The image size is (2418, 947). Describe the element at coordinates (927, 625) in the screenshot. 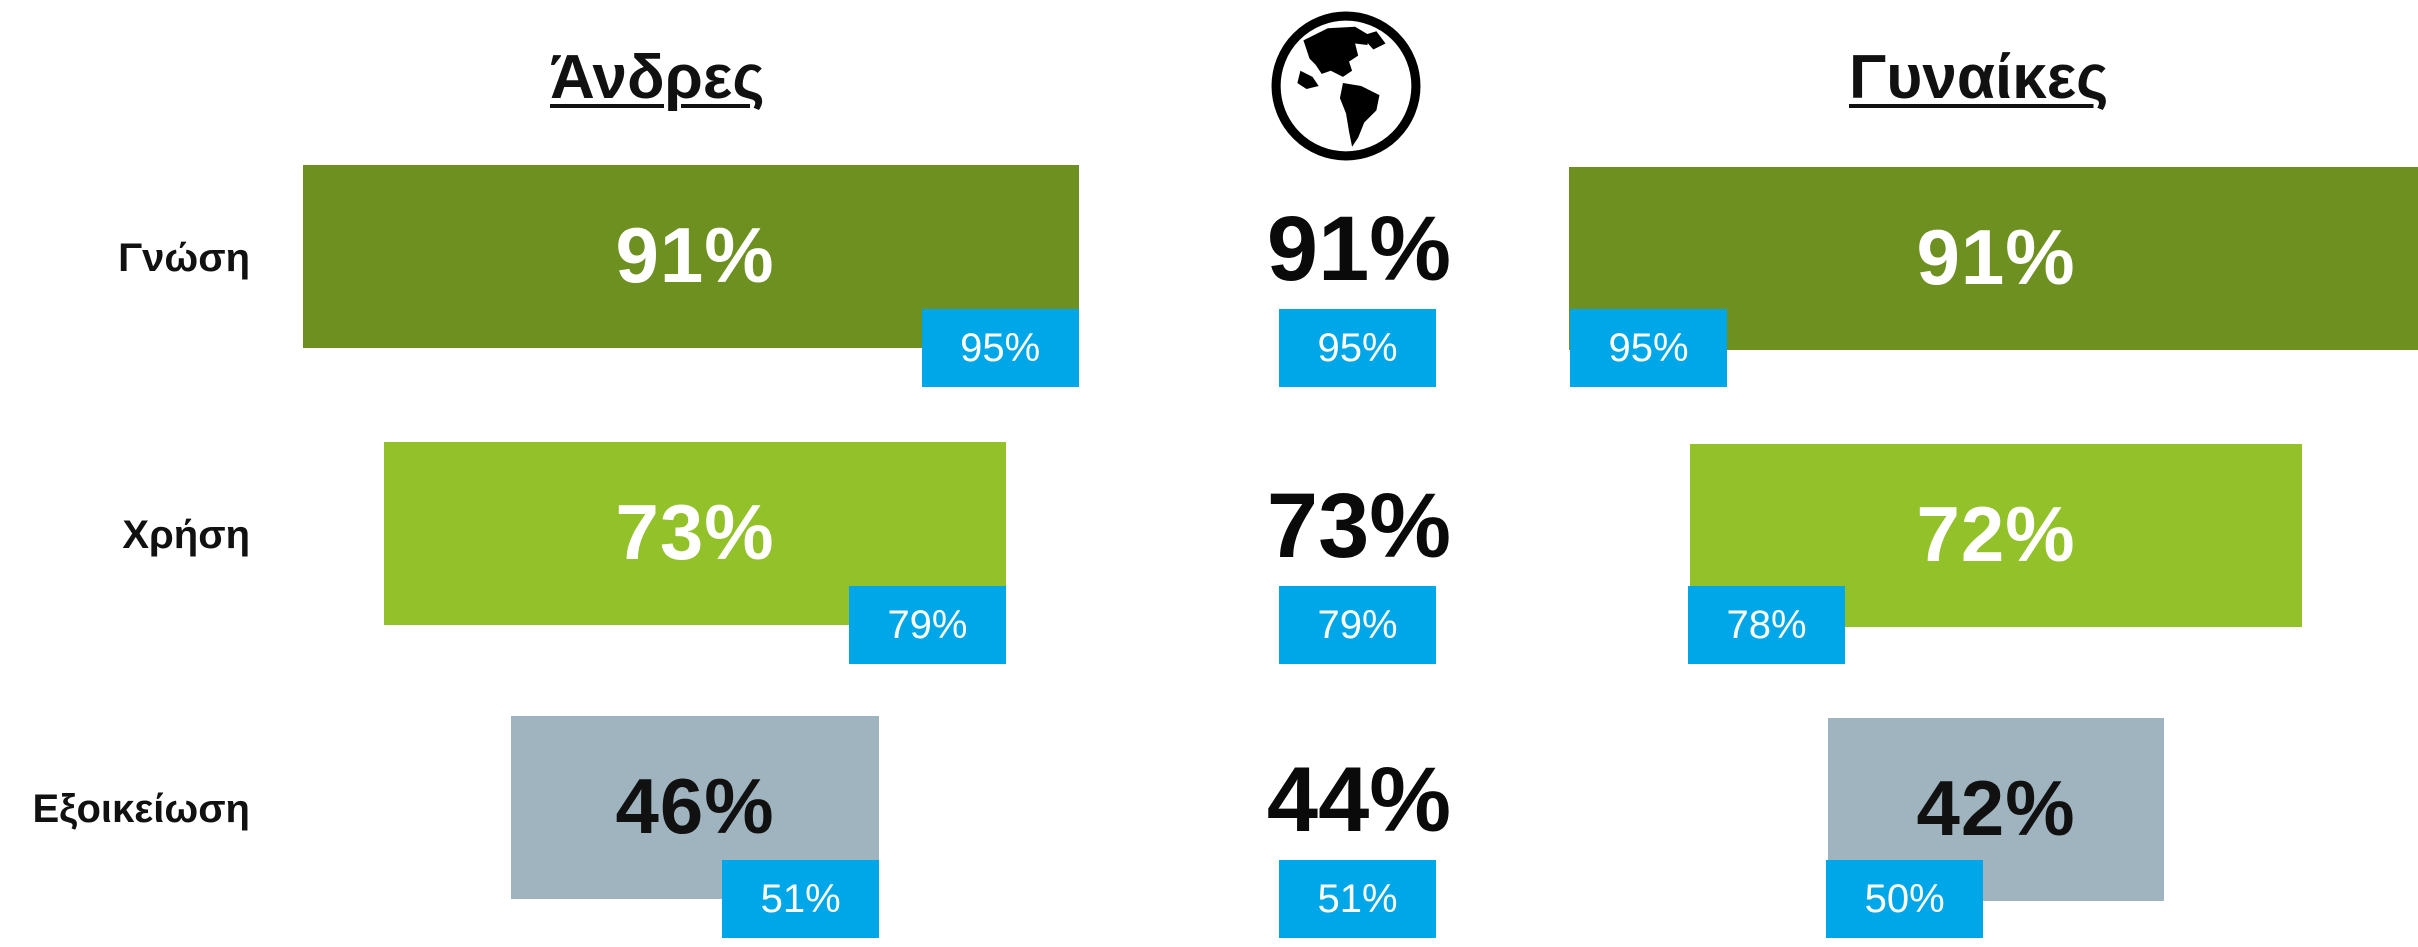

I see `badge-men-usage: 79%` at that location.